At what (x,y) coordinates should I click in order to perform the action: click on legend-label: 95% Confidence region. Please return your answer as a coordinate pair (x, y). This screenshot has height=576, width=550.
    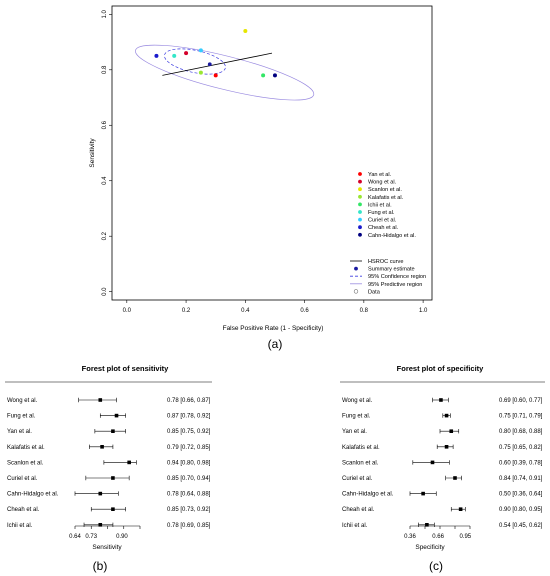
    Looking at the image, I should click on (397, 277).